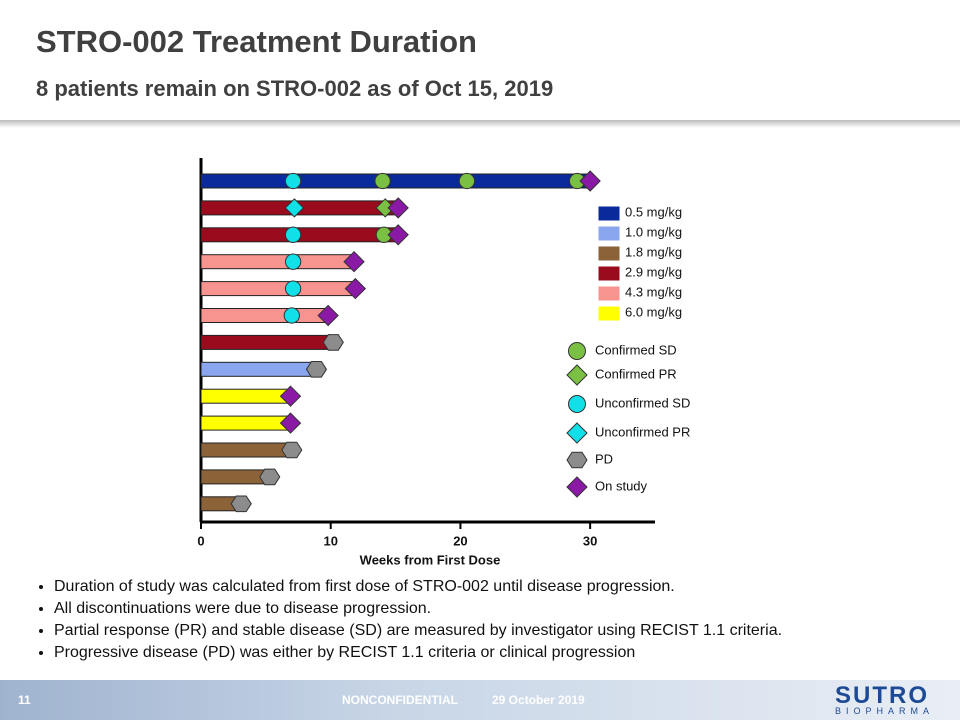 This screenshot has width=960, height=720. I want to click on x-tick-label: 0, so click(200, 540).